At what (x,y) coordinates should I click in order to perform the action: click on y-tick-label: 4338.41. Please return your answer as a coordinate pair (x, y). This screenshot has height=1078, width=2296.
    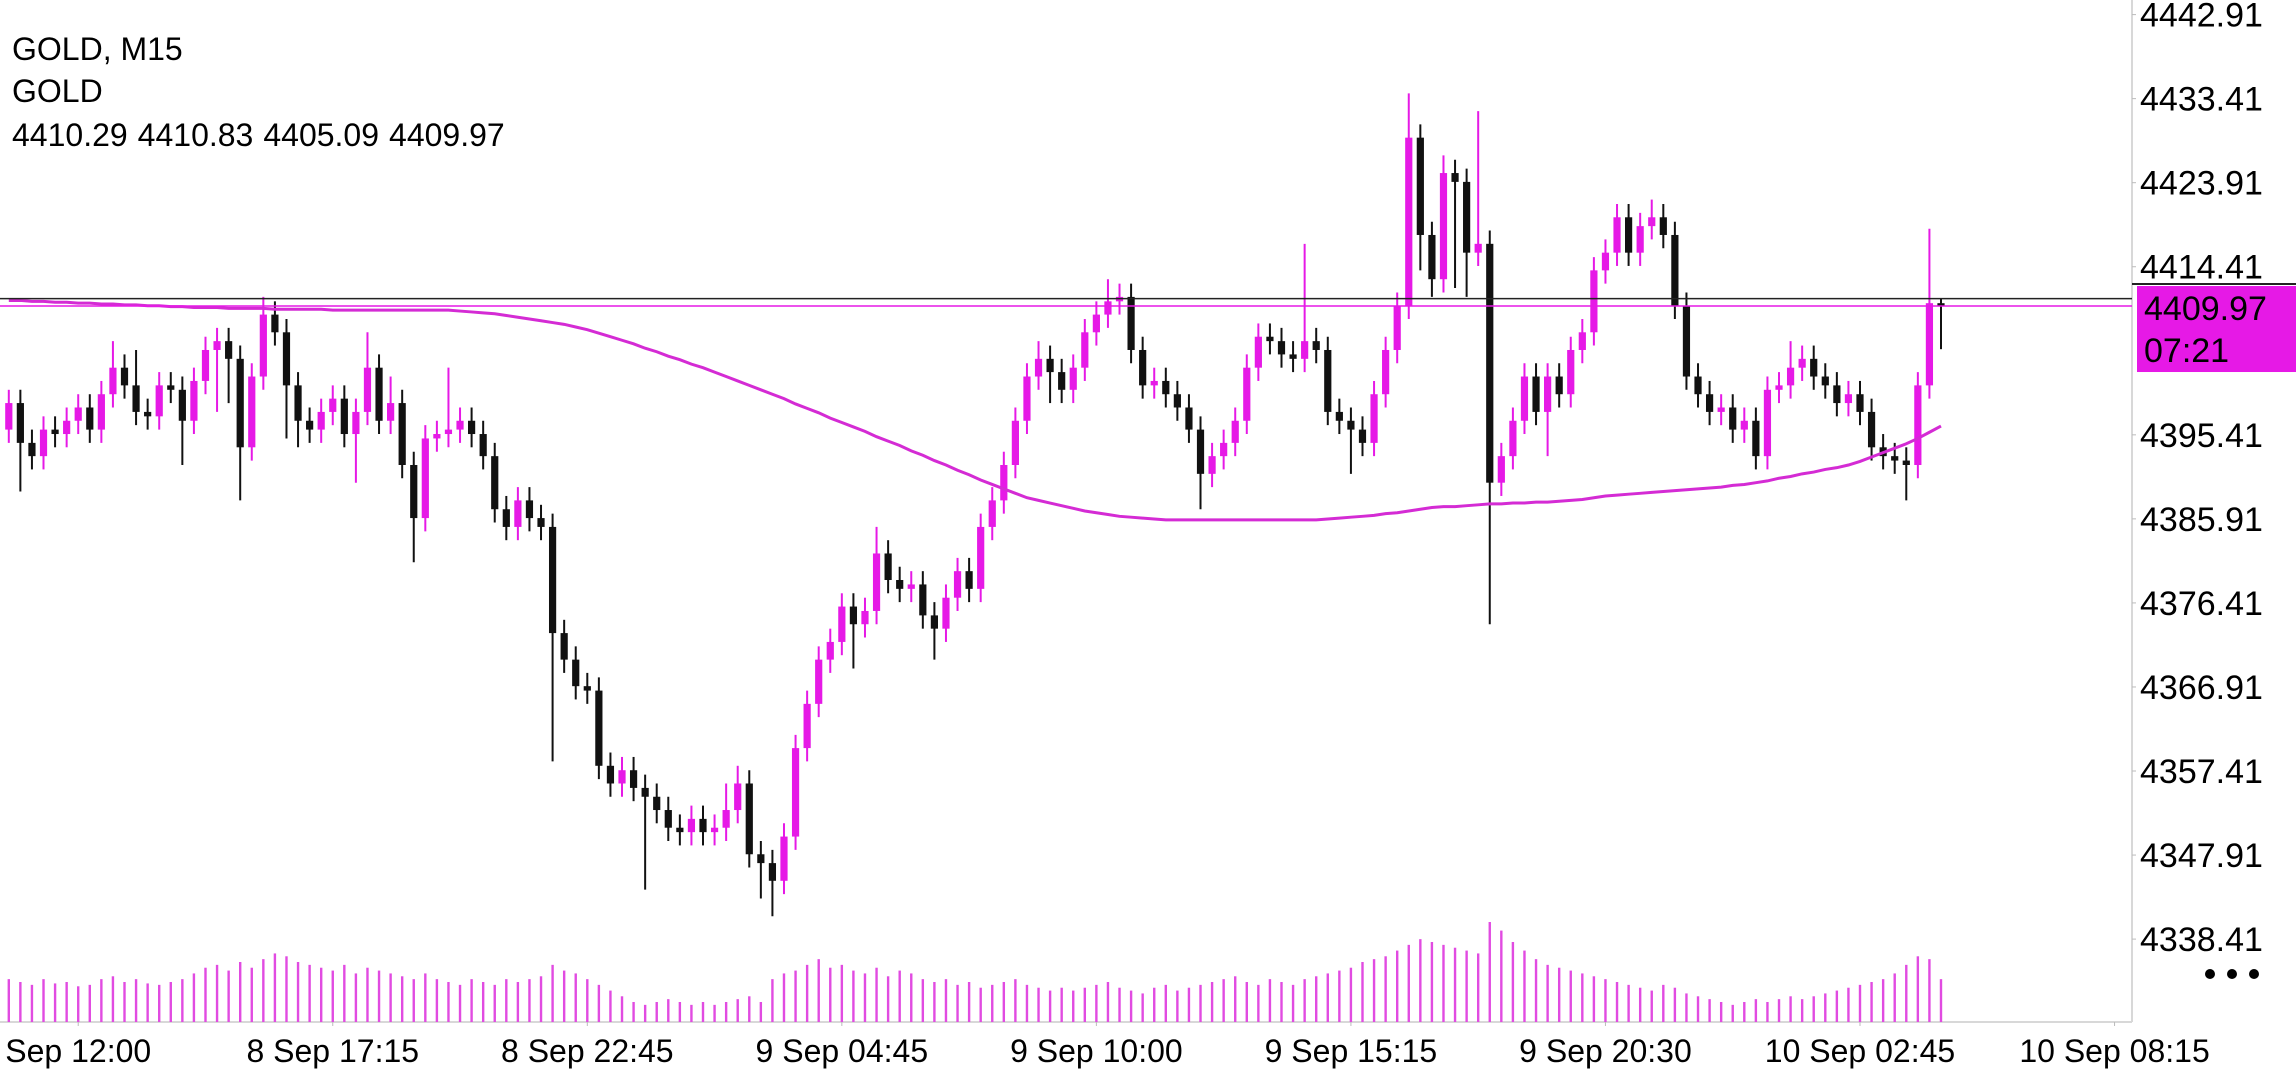
    Looking at the image, I should click on (2201, 940).